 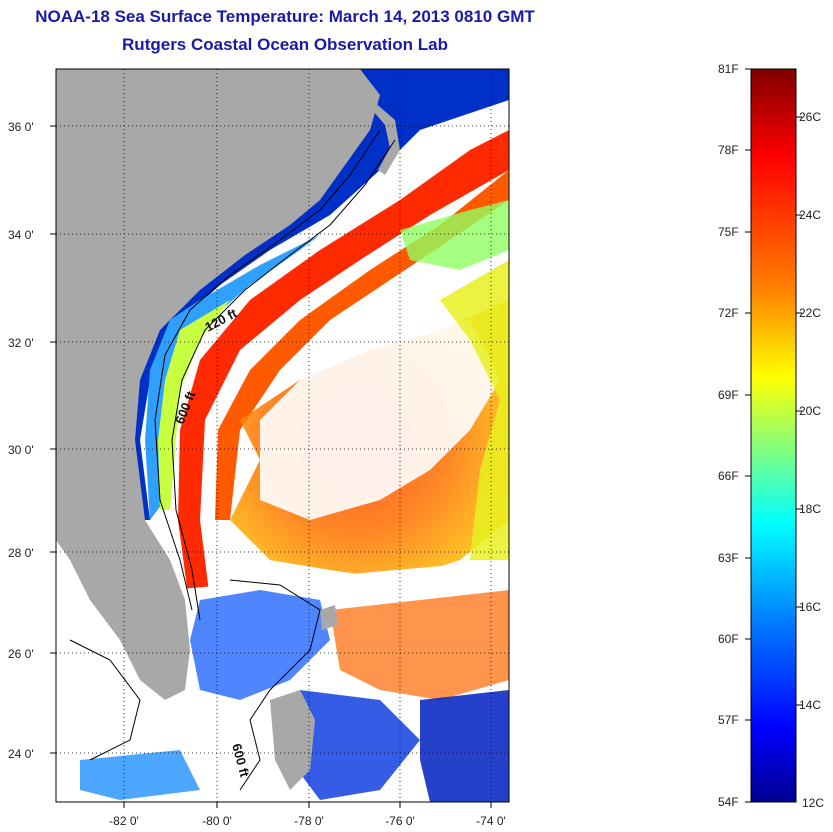 What do you see at coordinates (285, 44) in the screenshot?
I see `map-subtitle: Rutgers Coastal Ocean Observation Lab` at bounding box center [285, 44].